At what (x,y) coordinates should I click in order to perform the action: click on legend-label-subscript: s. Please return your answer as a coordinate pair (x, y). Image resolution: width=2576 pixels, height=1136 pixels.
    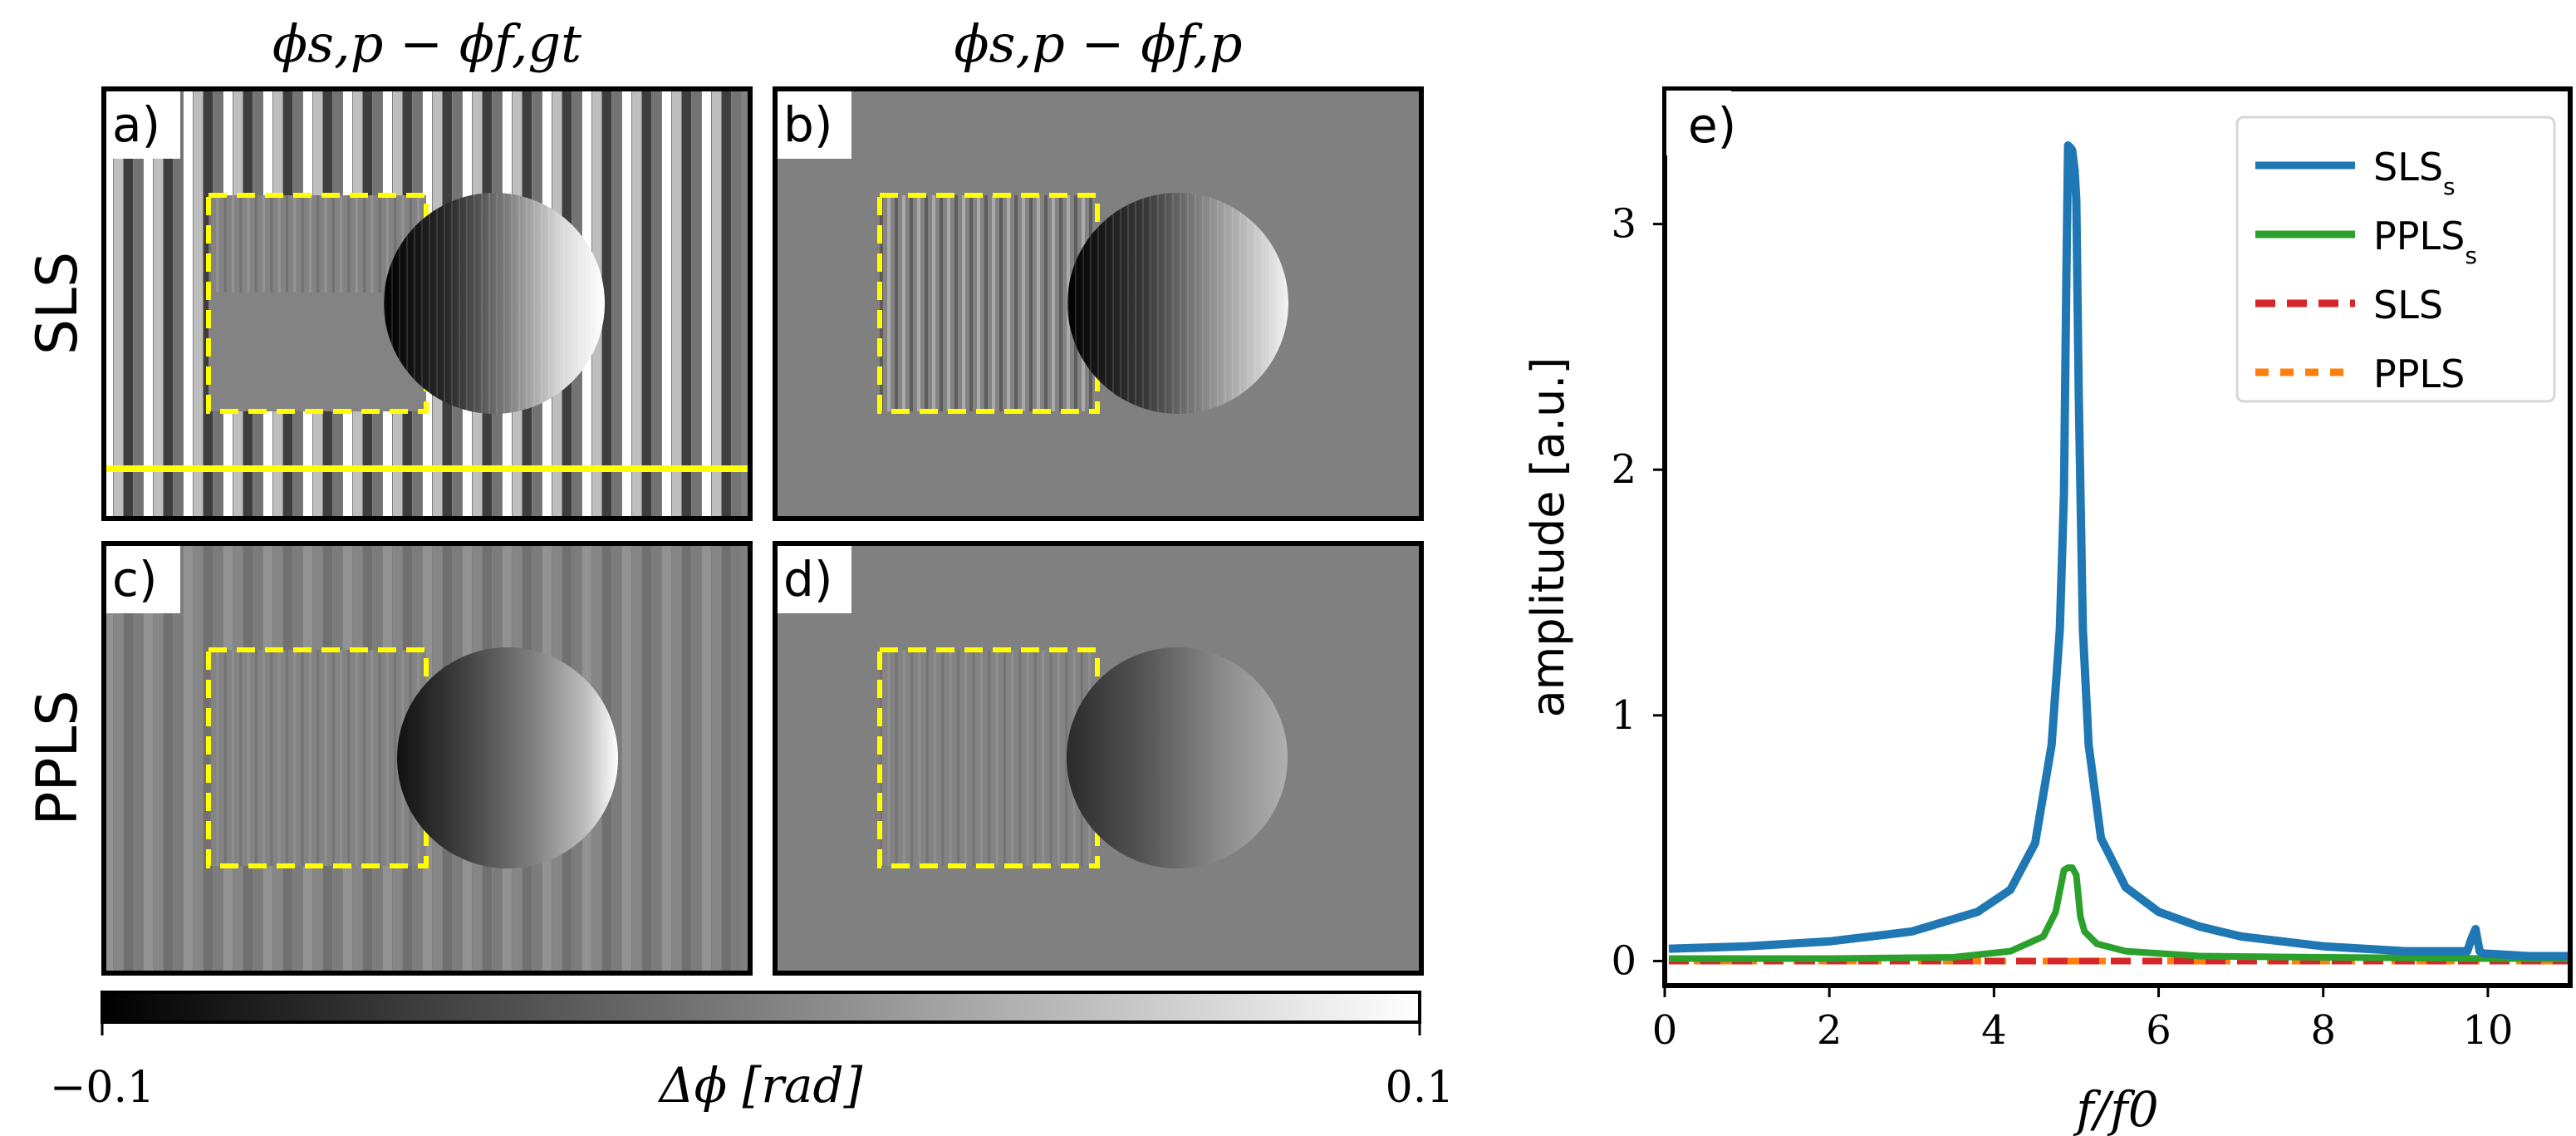
    Looking at the image, I should click on (2449, 186).